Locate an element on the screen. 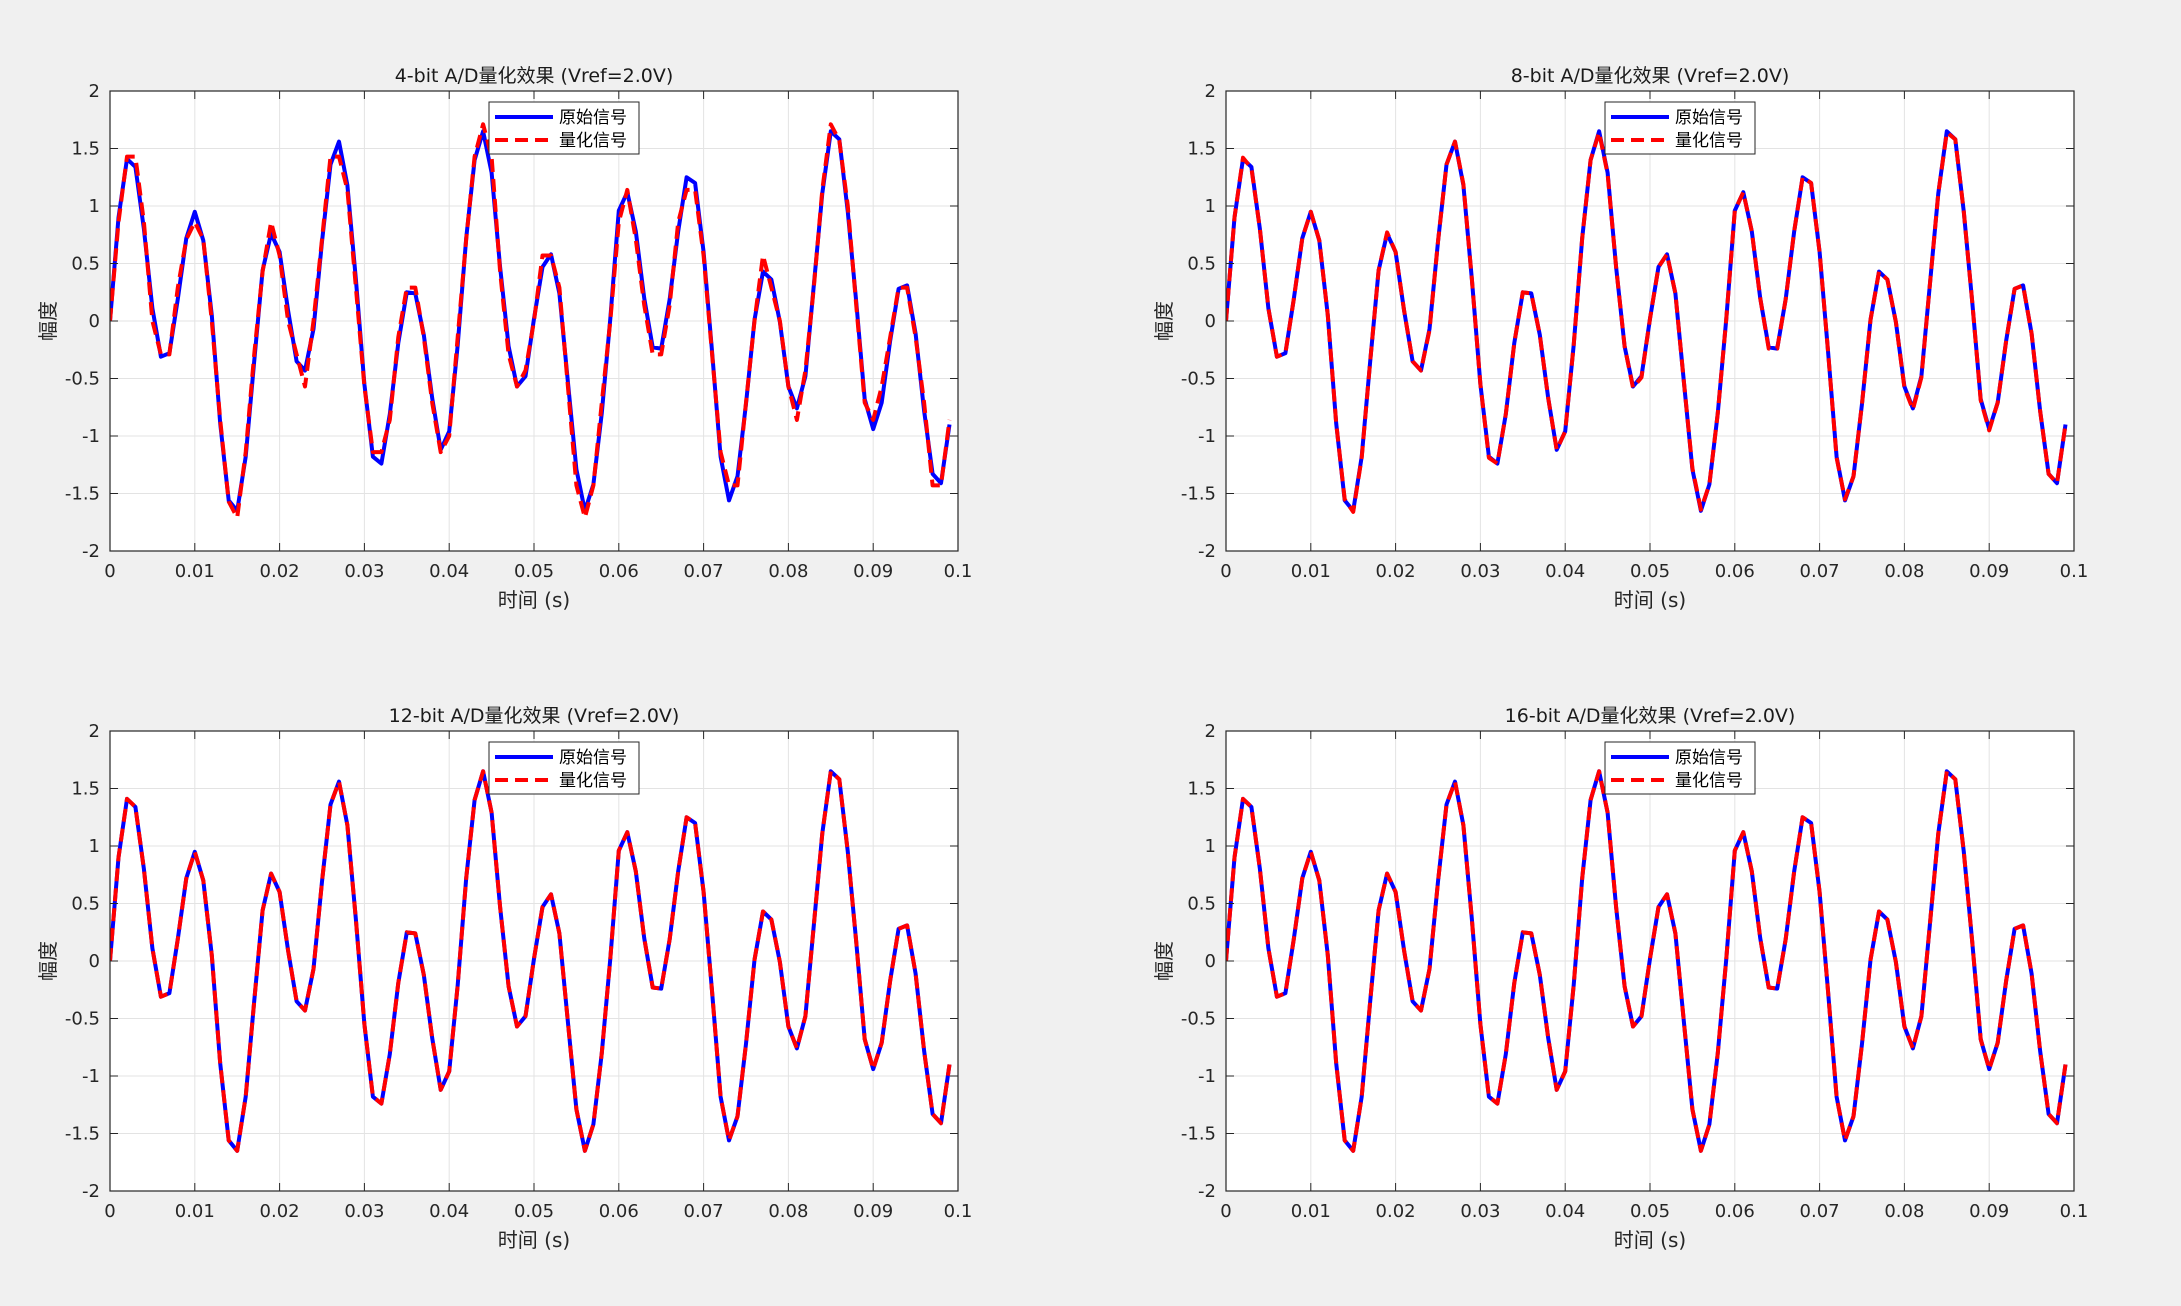 This screenshot has height=1306, width=2181. chart-title: 12-bit A/D量化效果 (Vref=2.0V) is located at coordinates (534, 716).